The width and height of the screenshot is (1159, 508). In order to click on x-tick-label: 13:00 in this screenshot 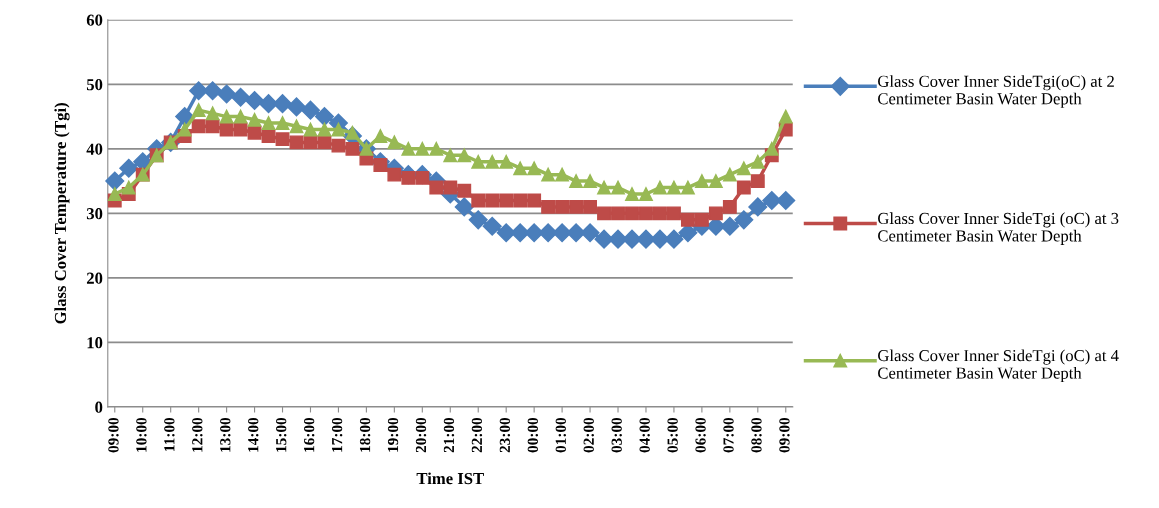, I will do `click(225, 434)`.